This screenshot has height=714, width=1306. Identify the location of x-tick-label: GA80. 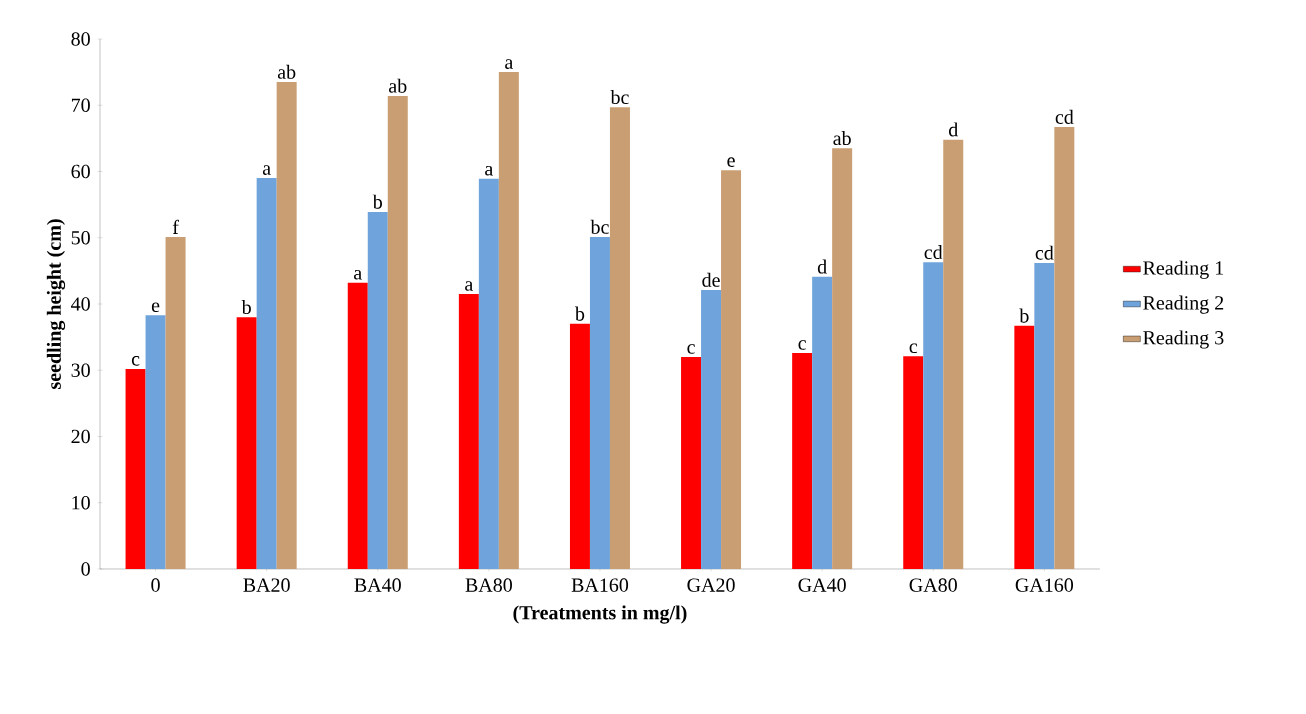
(933, 585).